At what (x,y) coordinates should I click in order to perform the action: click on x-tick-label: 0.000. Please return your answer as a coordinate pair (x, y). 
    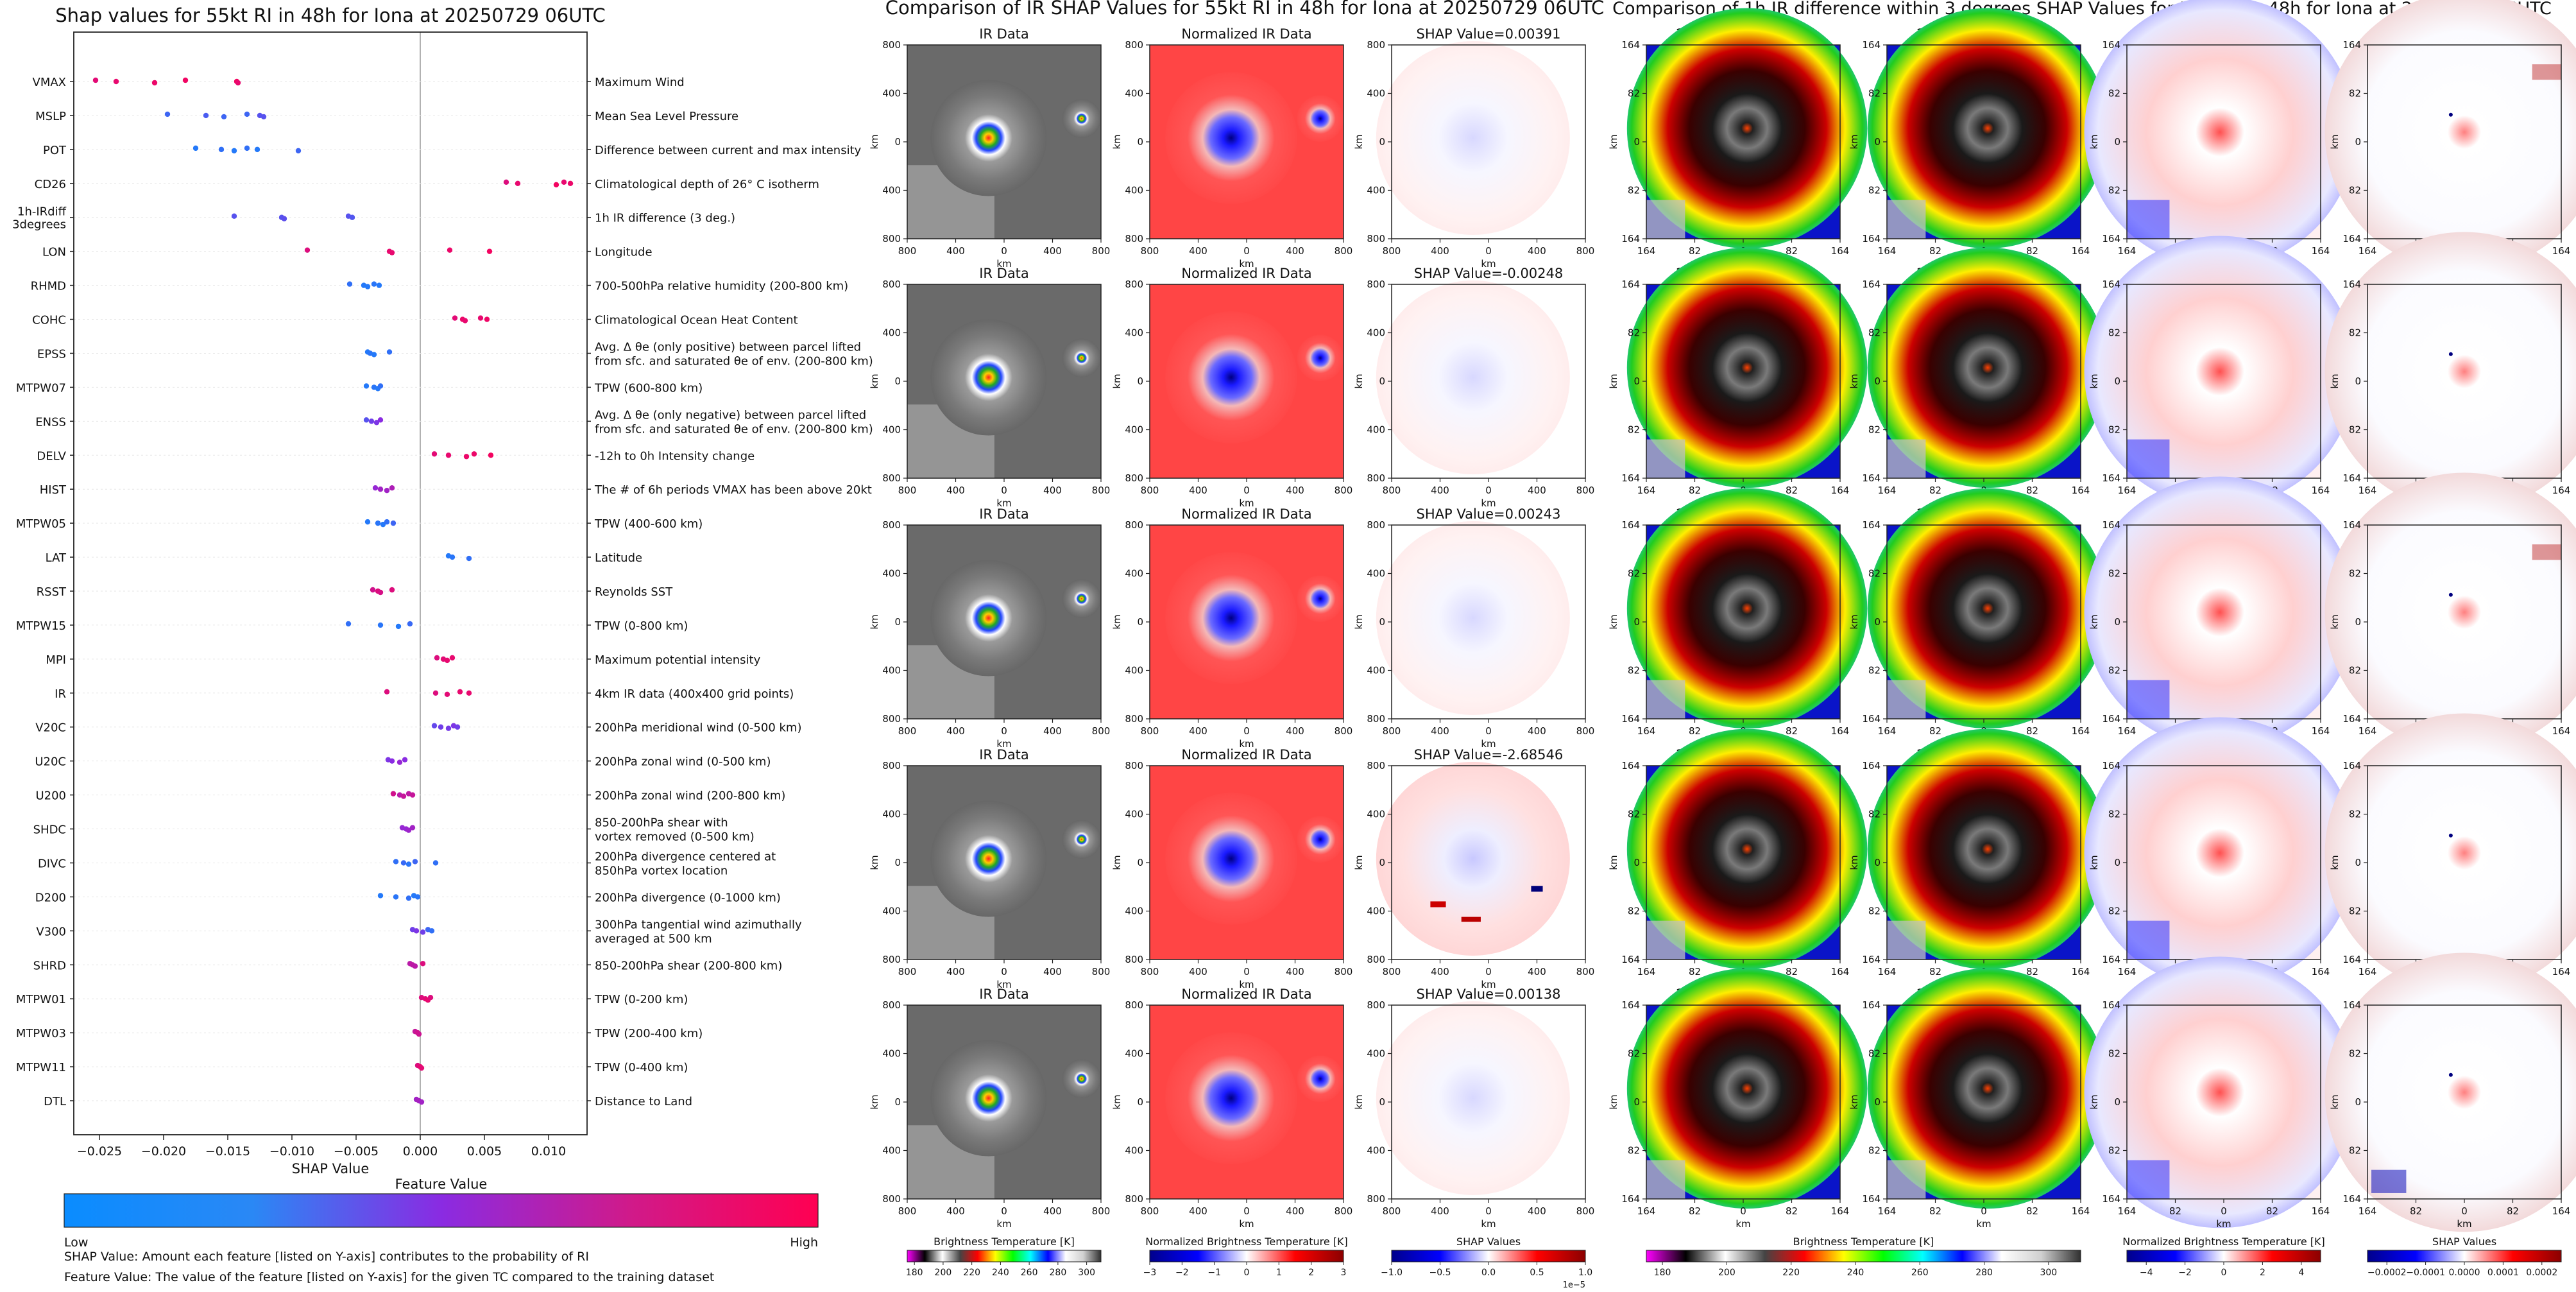
    Looking at the image, I should click on (421, 1151).